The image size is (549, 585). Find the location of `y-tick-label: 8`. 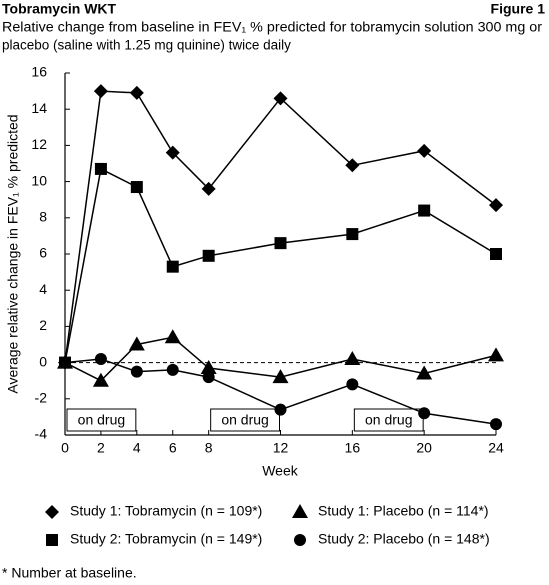

y-tick-label: 8 is located at coordinates (43, 217).